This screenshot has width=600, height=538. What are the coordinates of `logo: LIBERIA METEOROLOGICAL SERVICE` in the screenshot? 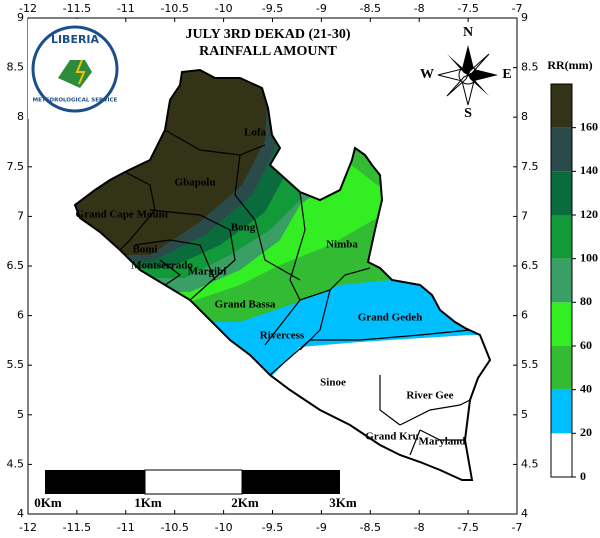 It's located at (75, 69).